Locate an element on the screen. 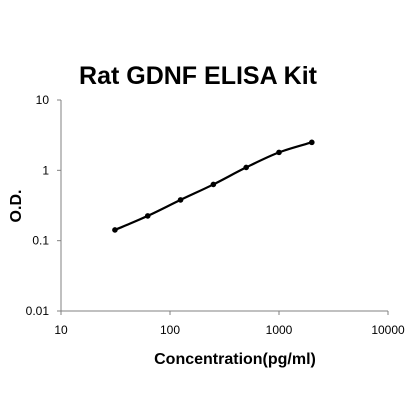 This screenshot has height=420, width=420. y-tick-label: 1 is located at coordinates (45, 170).